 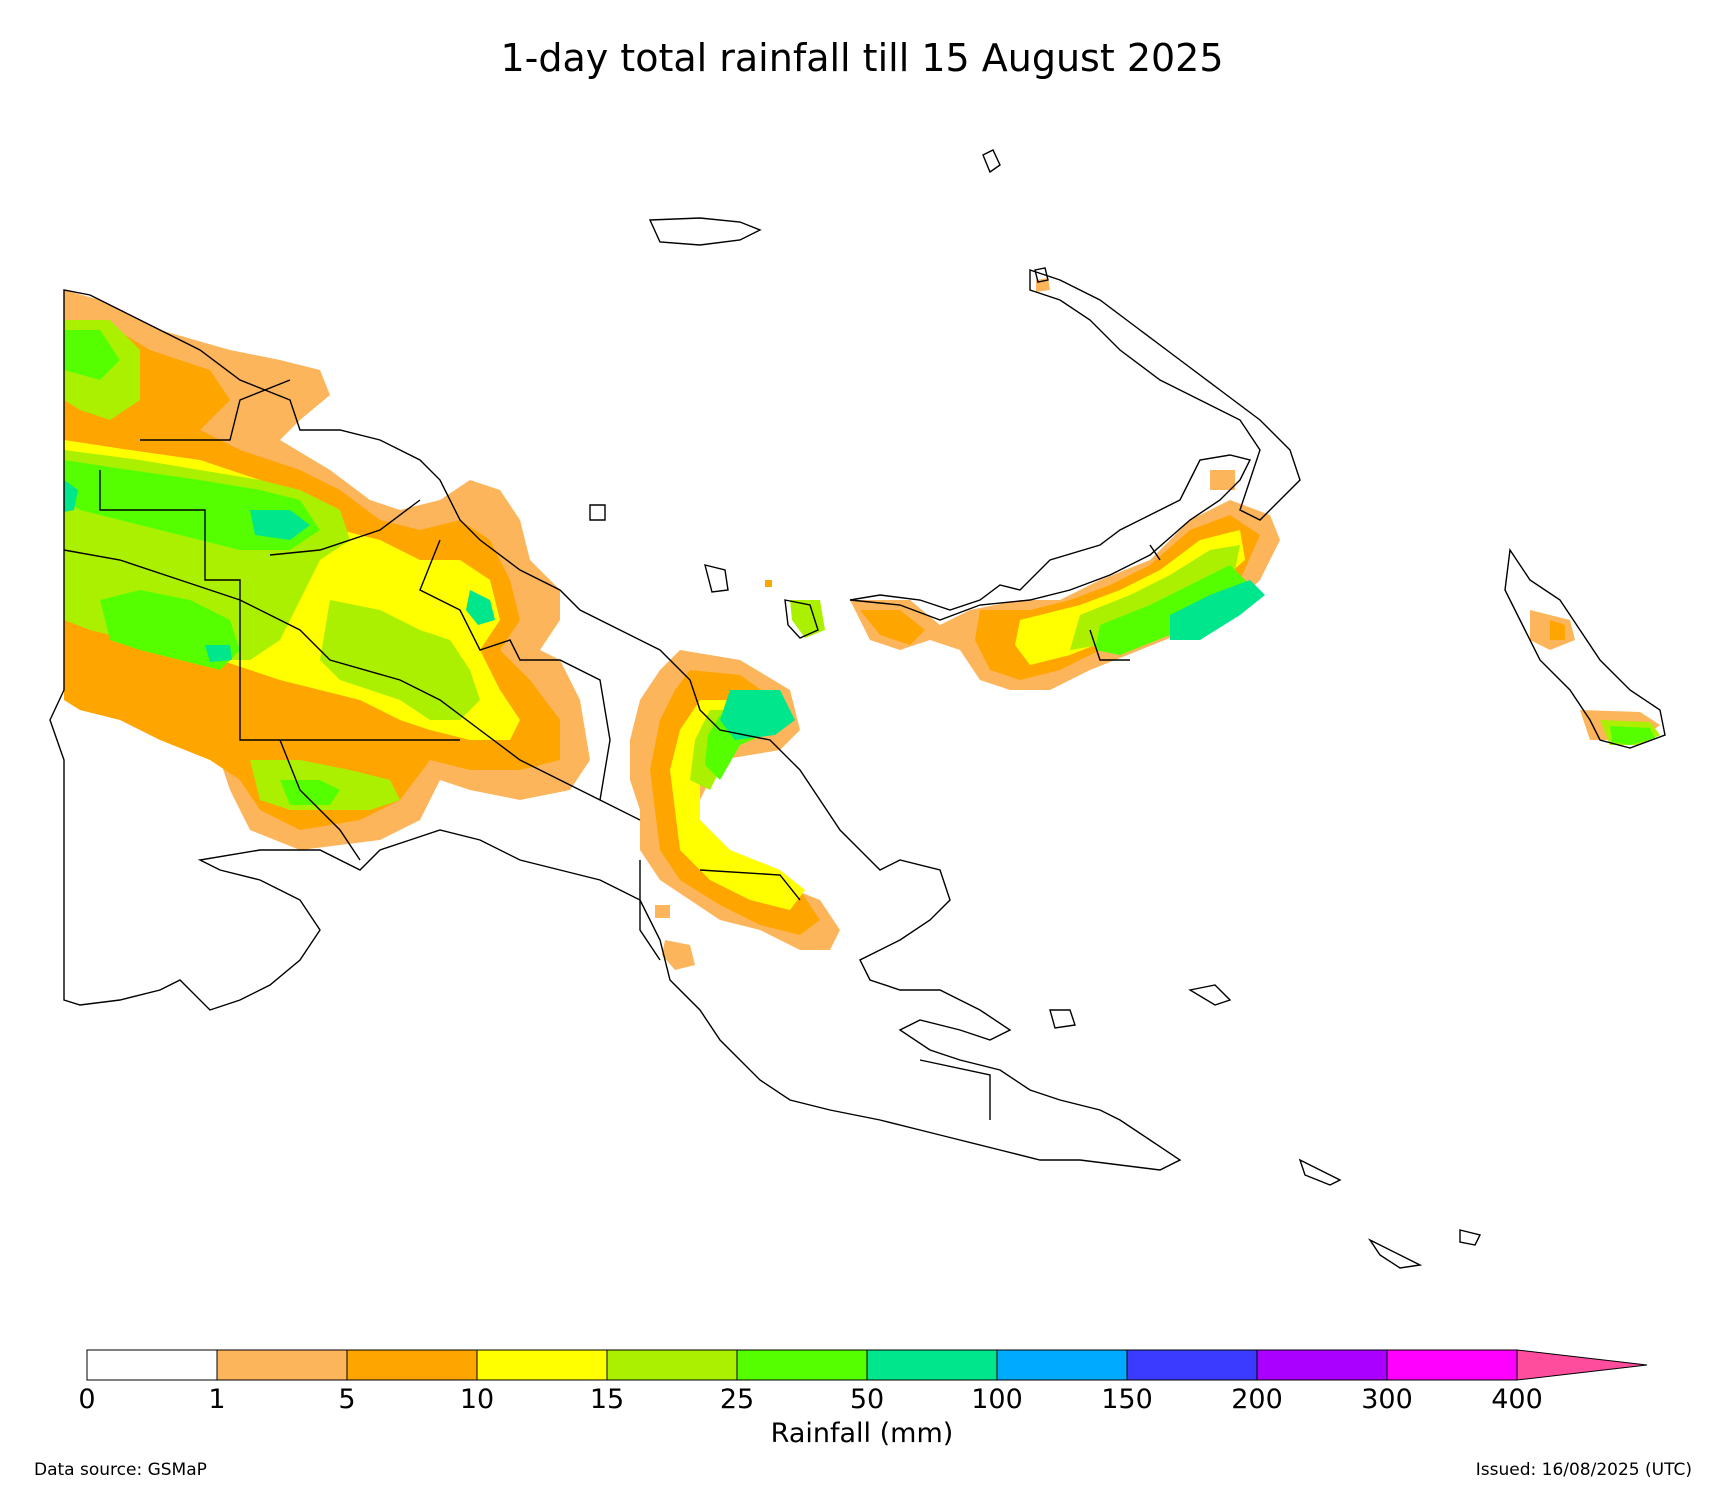 What do you see at coordinates (607, 1399) in the screenshot?
I see `colorbar-tick-label: 15` at bounding box center [607, 1399].